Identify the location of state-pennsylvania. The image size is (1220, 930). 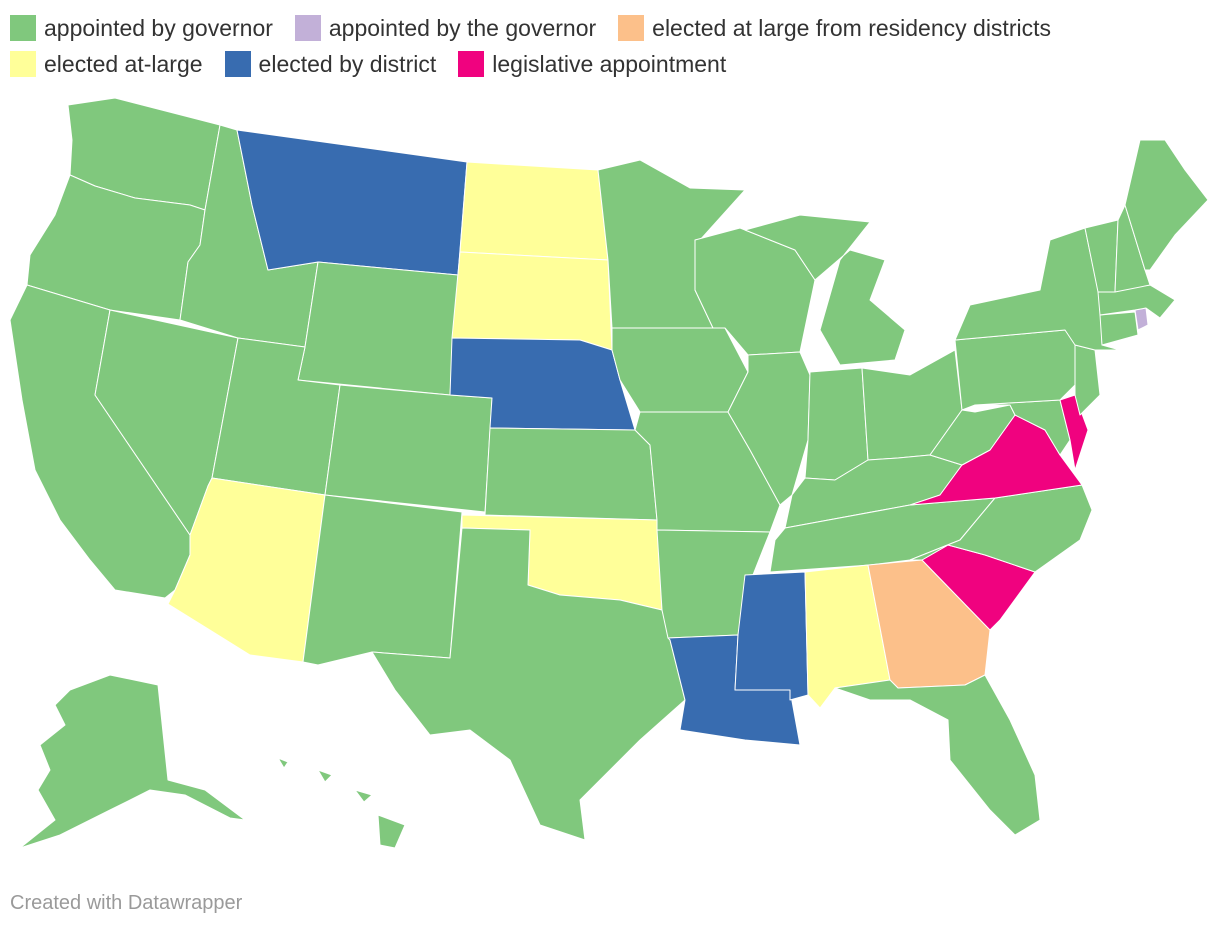
(1017, 370).